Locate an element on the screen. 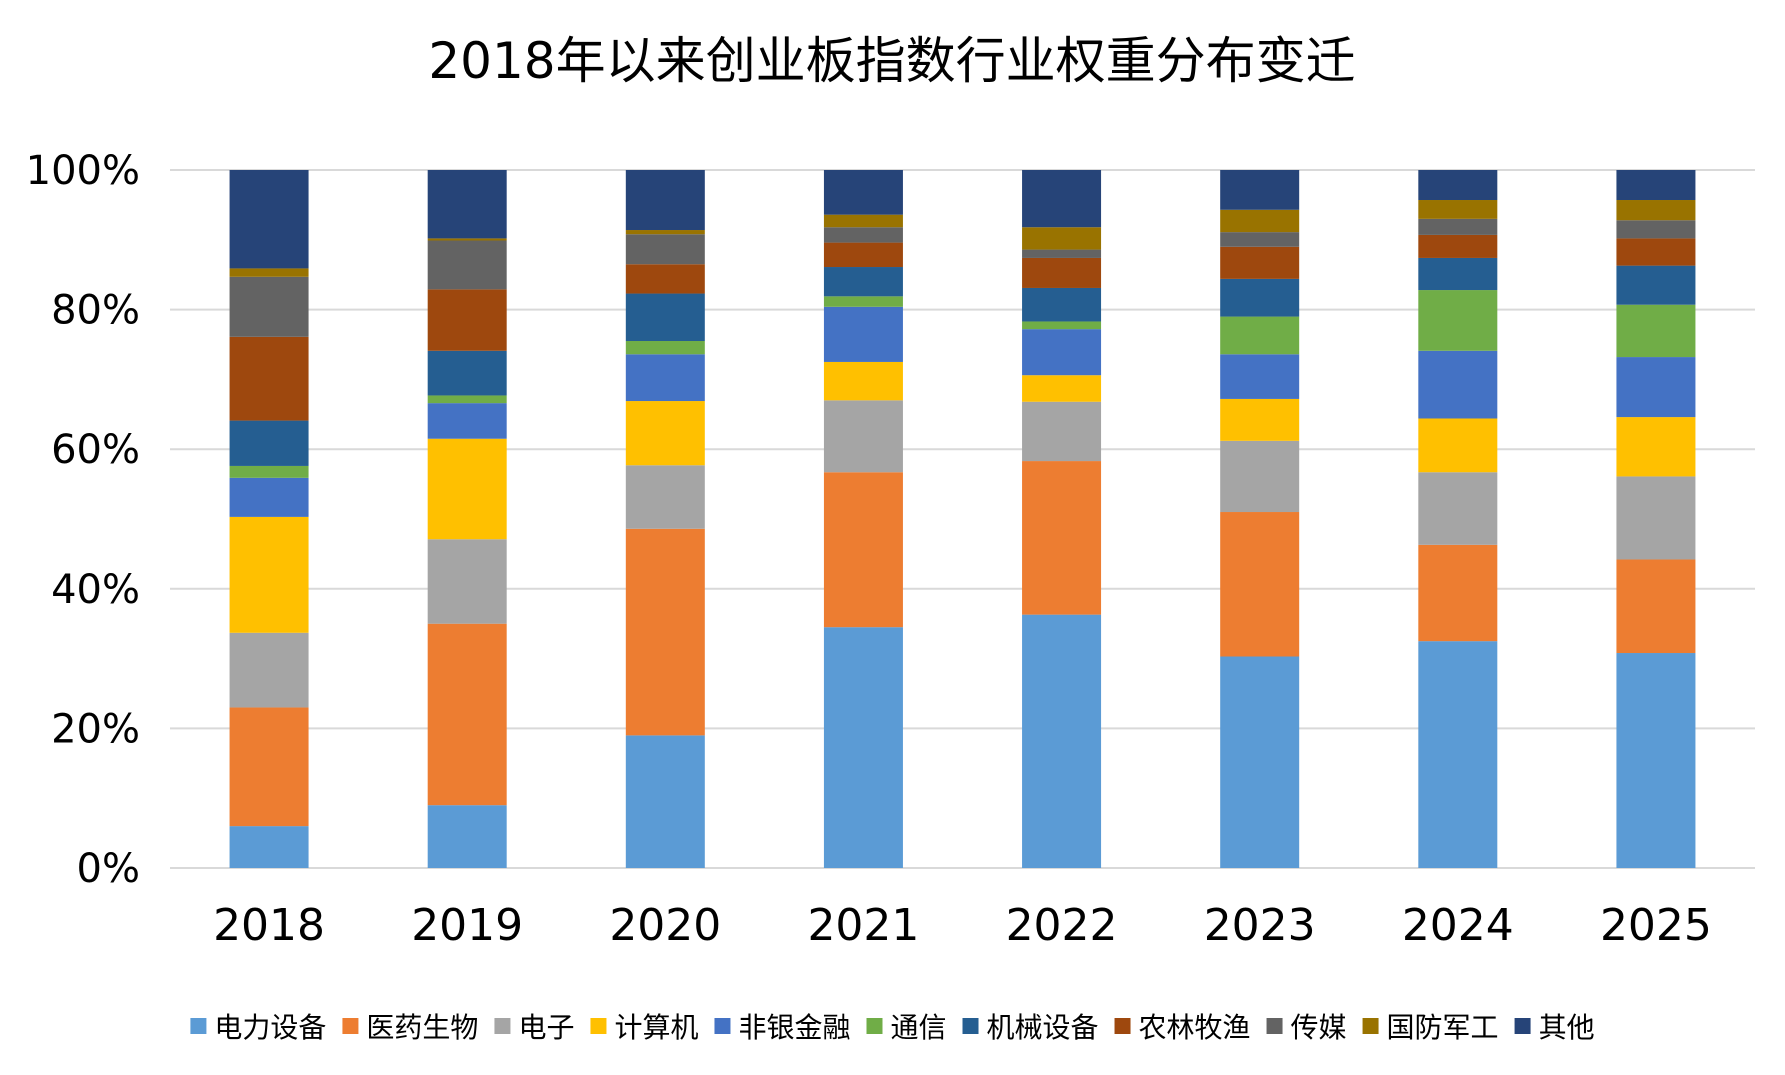 The image size is (1785, 1075). legend-item: 传媒 is located at coordinates (1306, 1027).